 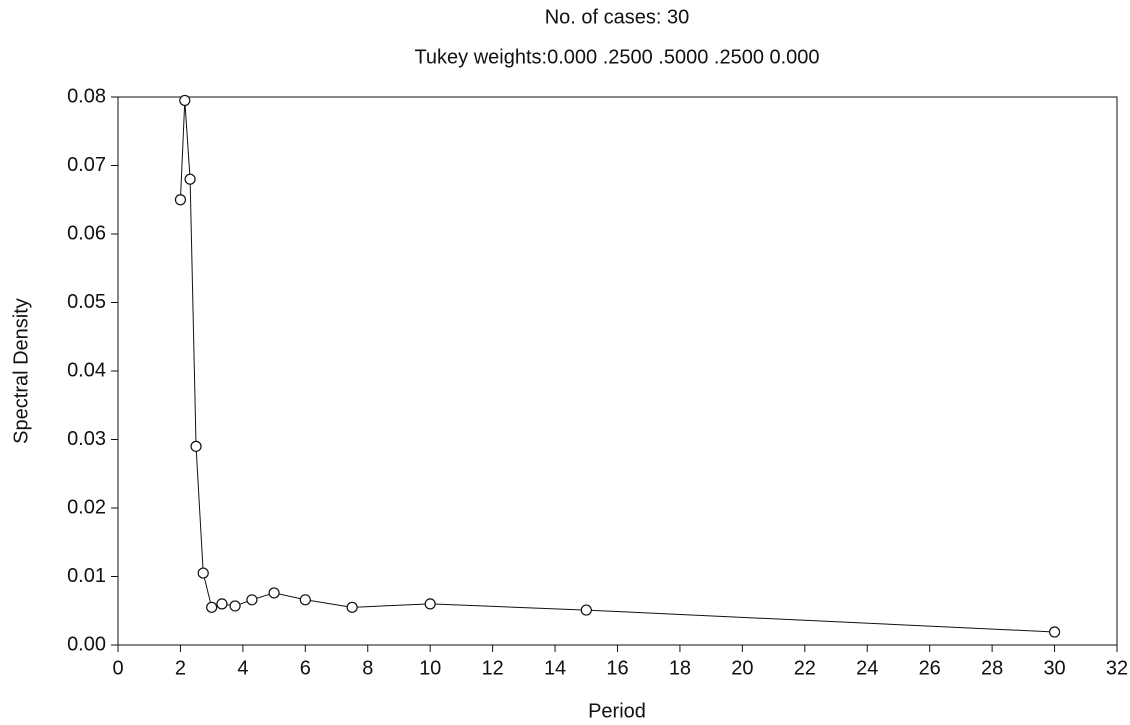 I want to click on x-tick-label: 30, so click(x=1054, y=668).